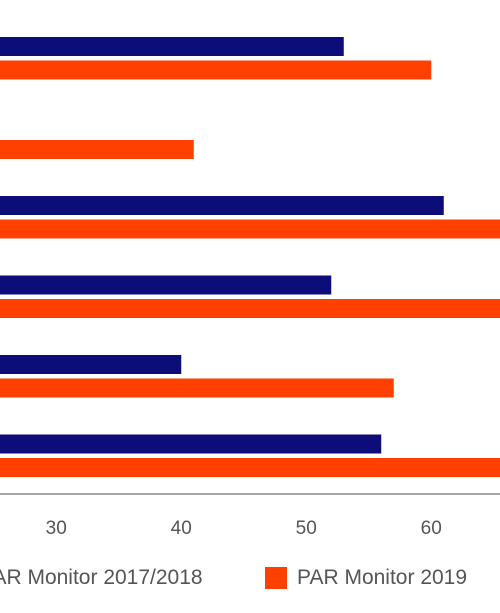 The width and height of the screenshot is (500, 613). What do you see at coordinates (306, 528) in the screenshot?
I see `x-tick-label-50: 50` at bounding box center [306, 528].